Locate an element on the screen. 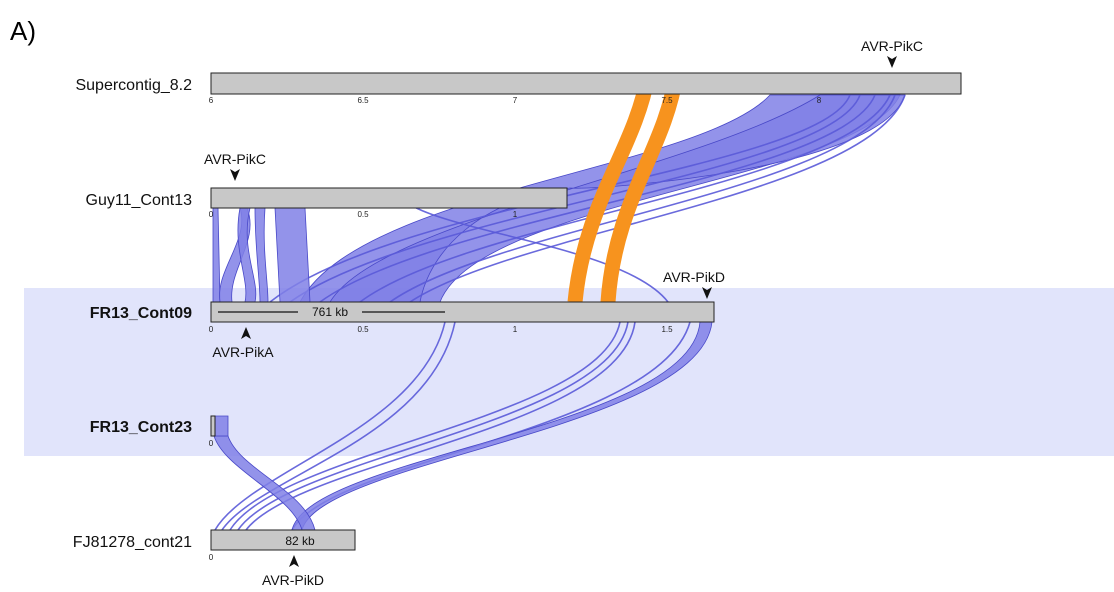 The height and width of the screenshot is (592, 1114). tick-label: 7 is located at coordinates (515, 100).